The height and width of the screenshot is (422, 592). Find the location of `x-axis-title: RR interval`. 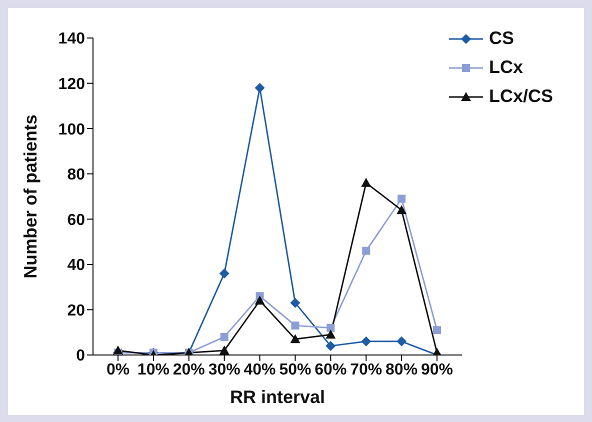

x-axis-title: RR interval is located at coordinates (278, 397).